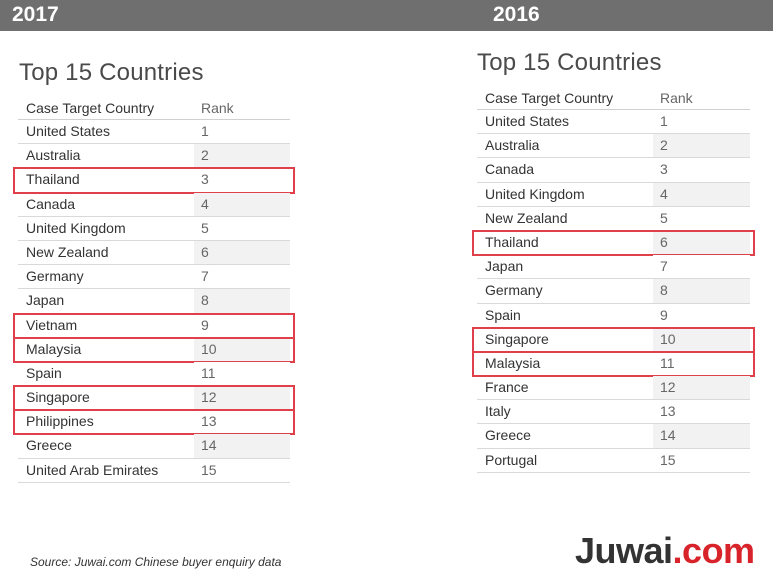  Describe the element at coordinates (55, 276) in the screenshot. I see `country-cell: Germany` at that location.